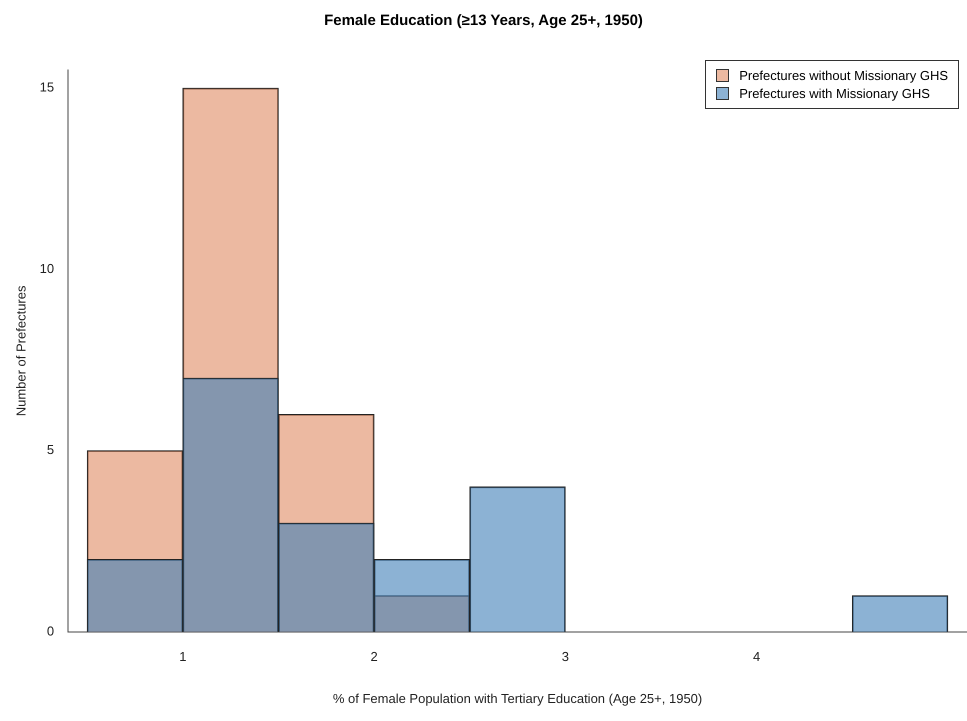  What do you see at coordinates (50, 450) in the screenshot?
I see `y-tick-label: 5` at bounding box center [50, 450].